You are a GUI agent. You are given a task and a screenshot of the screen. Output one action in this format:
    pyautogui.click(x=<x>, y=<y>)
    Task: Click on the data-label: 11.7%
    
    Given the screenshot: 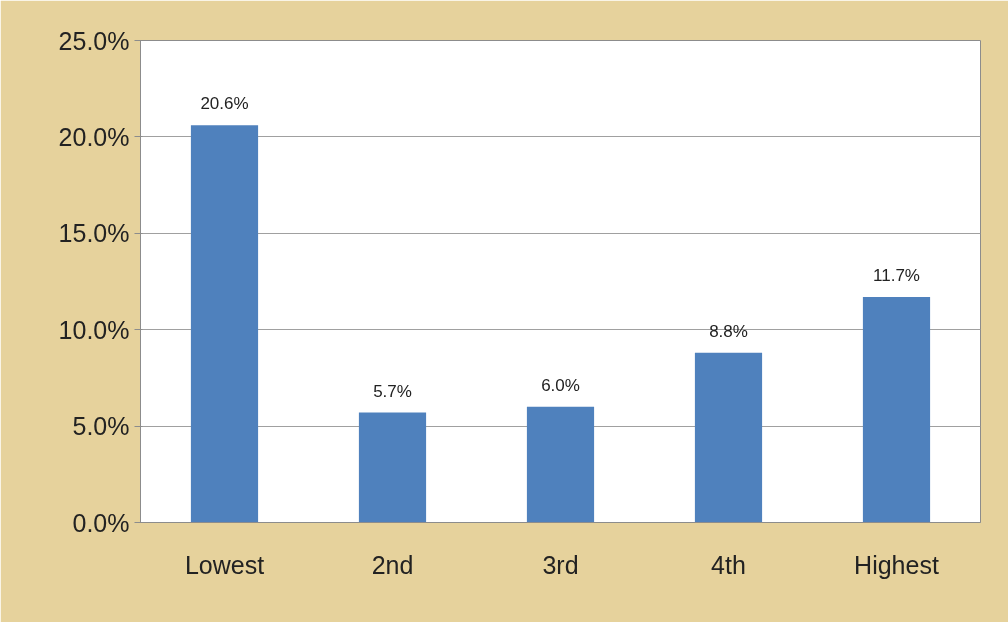 What is the action you would take?
    pyautogui.click(x=896, y=275)
    